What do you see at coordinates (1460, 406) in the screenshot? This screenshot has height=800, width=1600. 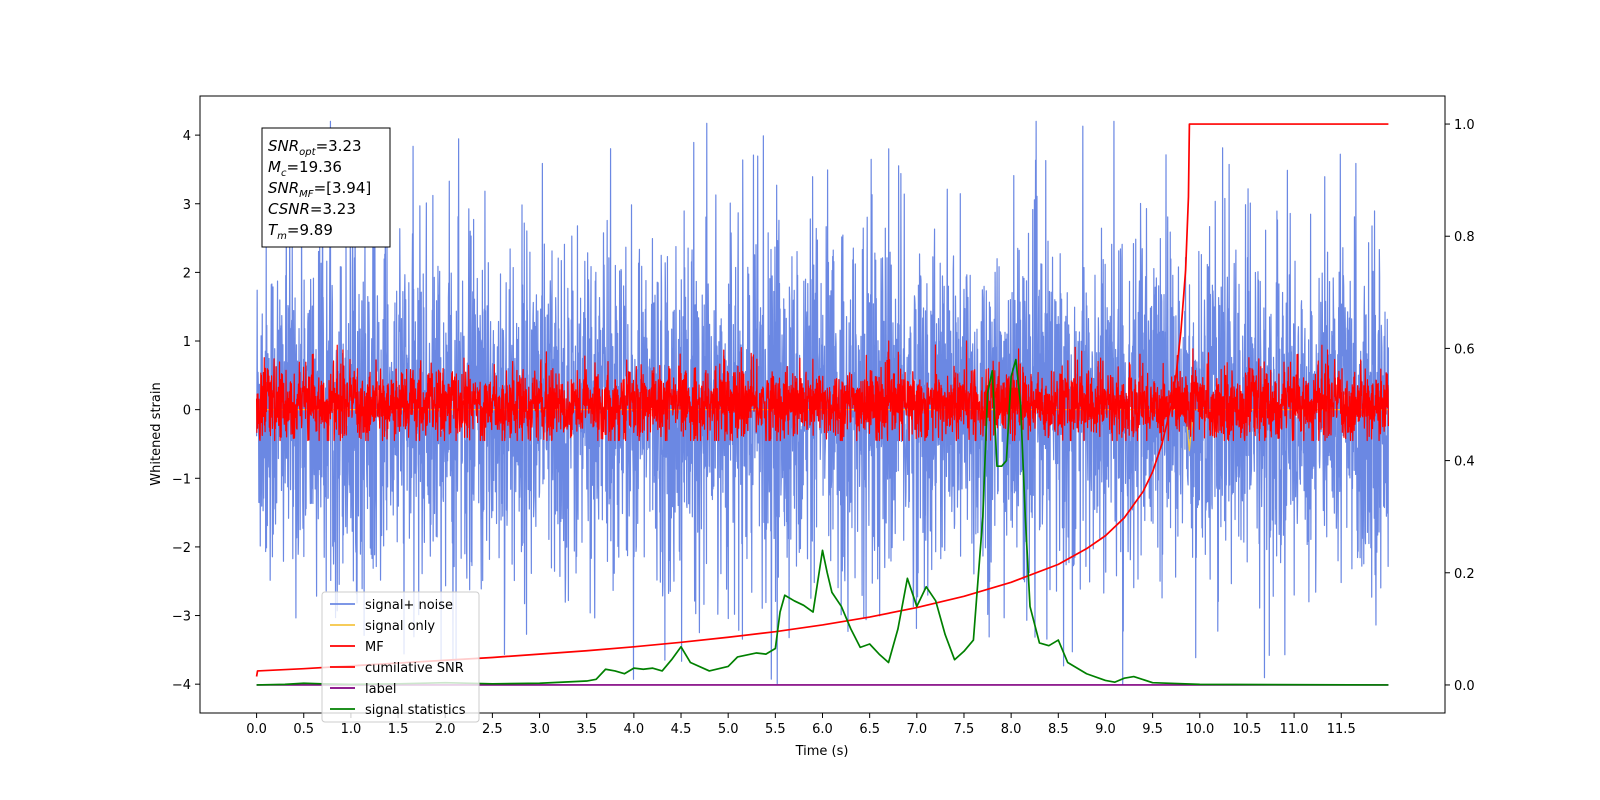 I see `y-axis-right: 0.0 0.2 0.4 0.6 0.8 1.0` at bounding box center [1460, 406].